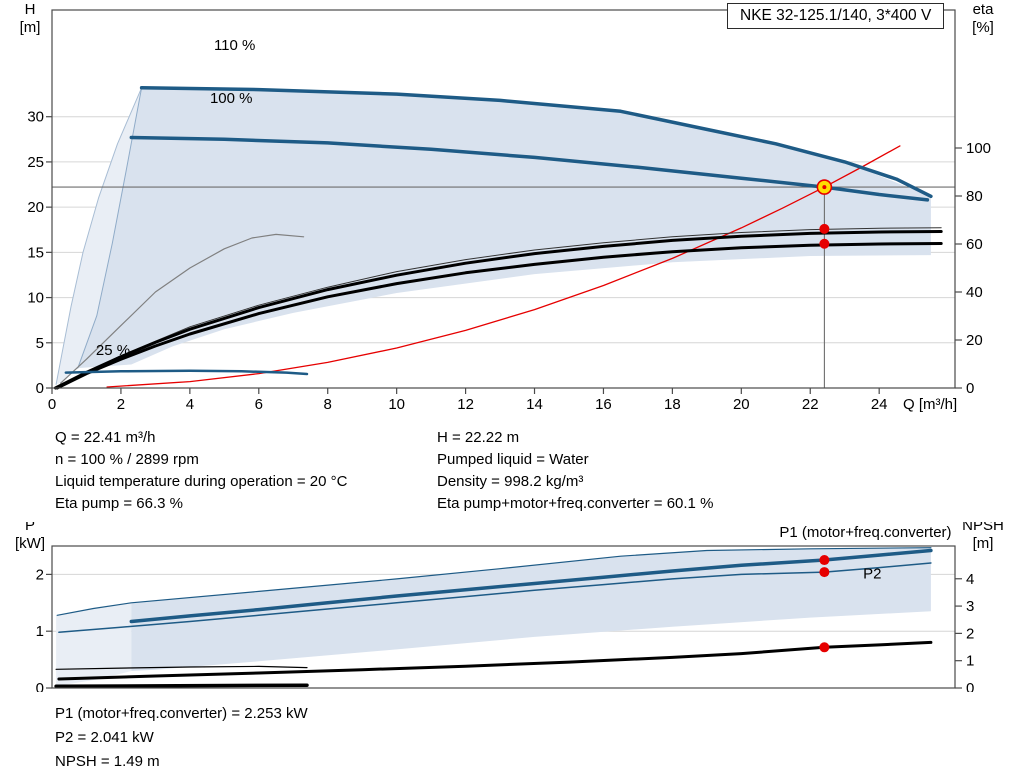 The height and width of the screenshot is (781, 1024). I want to click on eta-pump-point, so click(824, 228).